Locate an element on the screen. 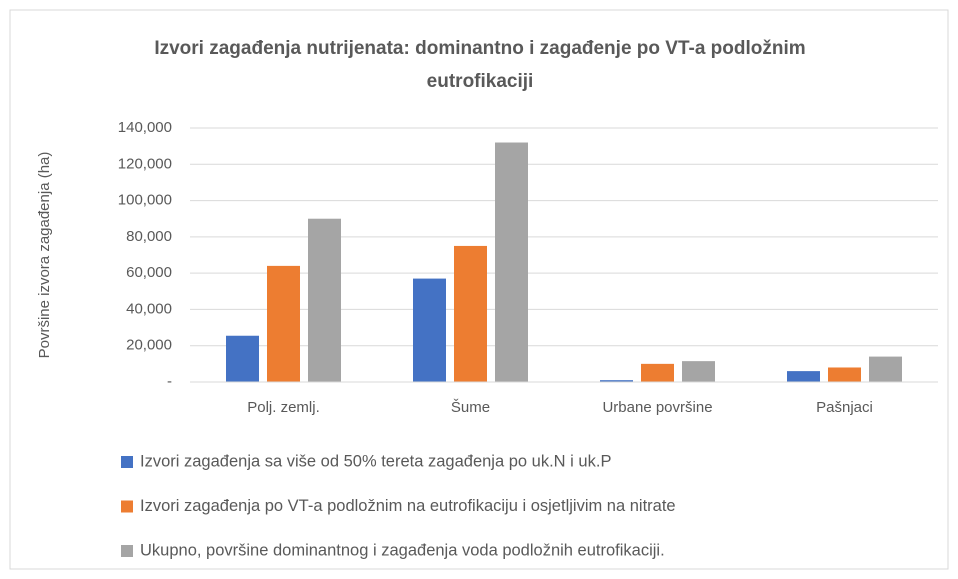 The image size is (958, 579). y-tick-label: 120,000 is located at coordinates (145, 163).